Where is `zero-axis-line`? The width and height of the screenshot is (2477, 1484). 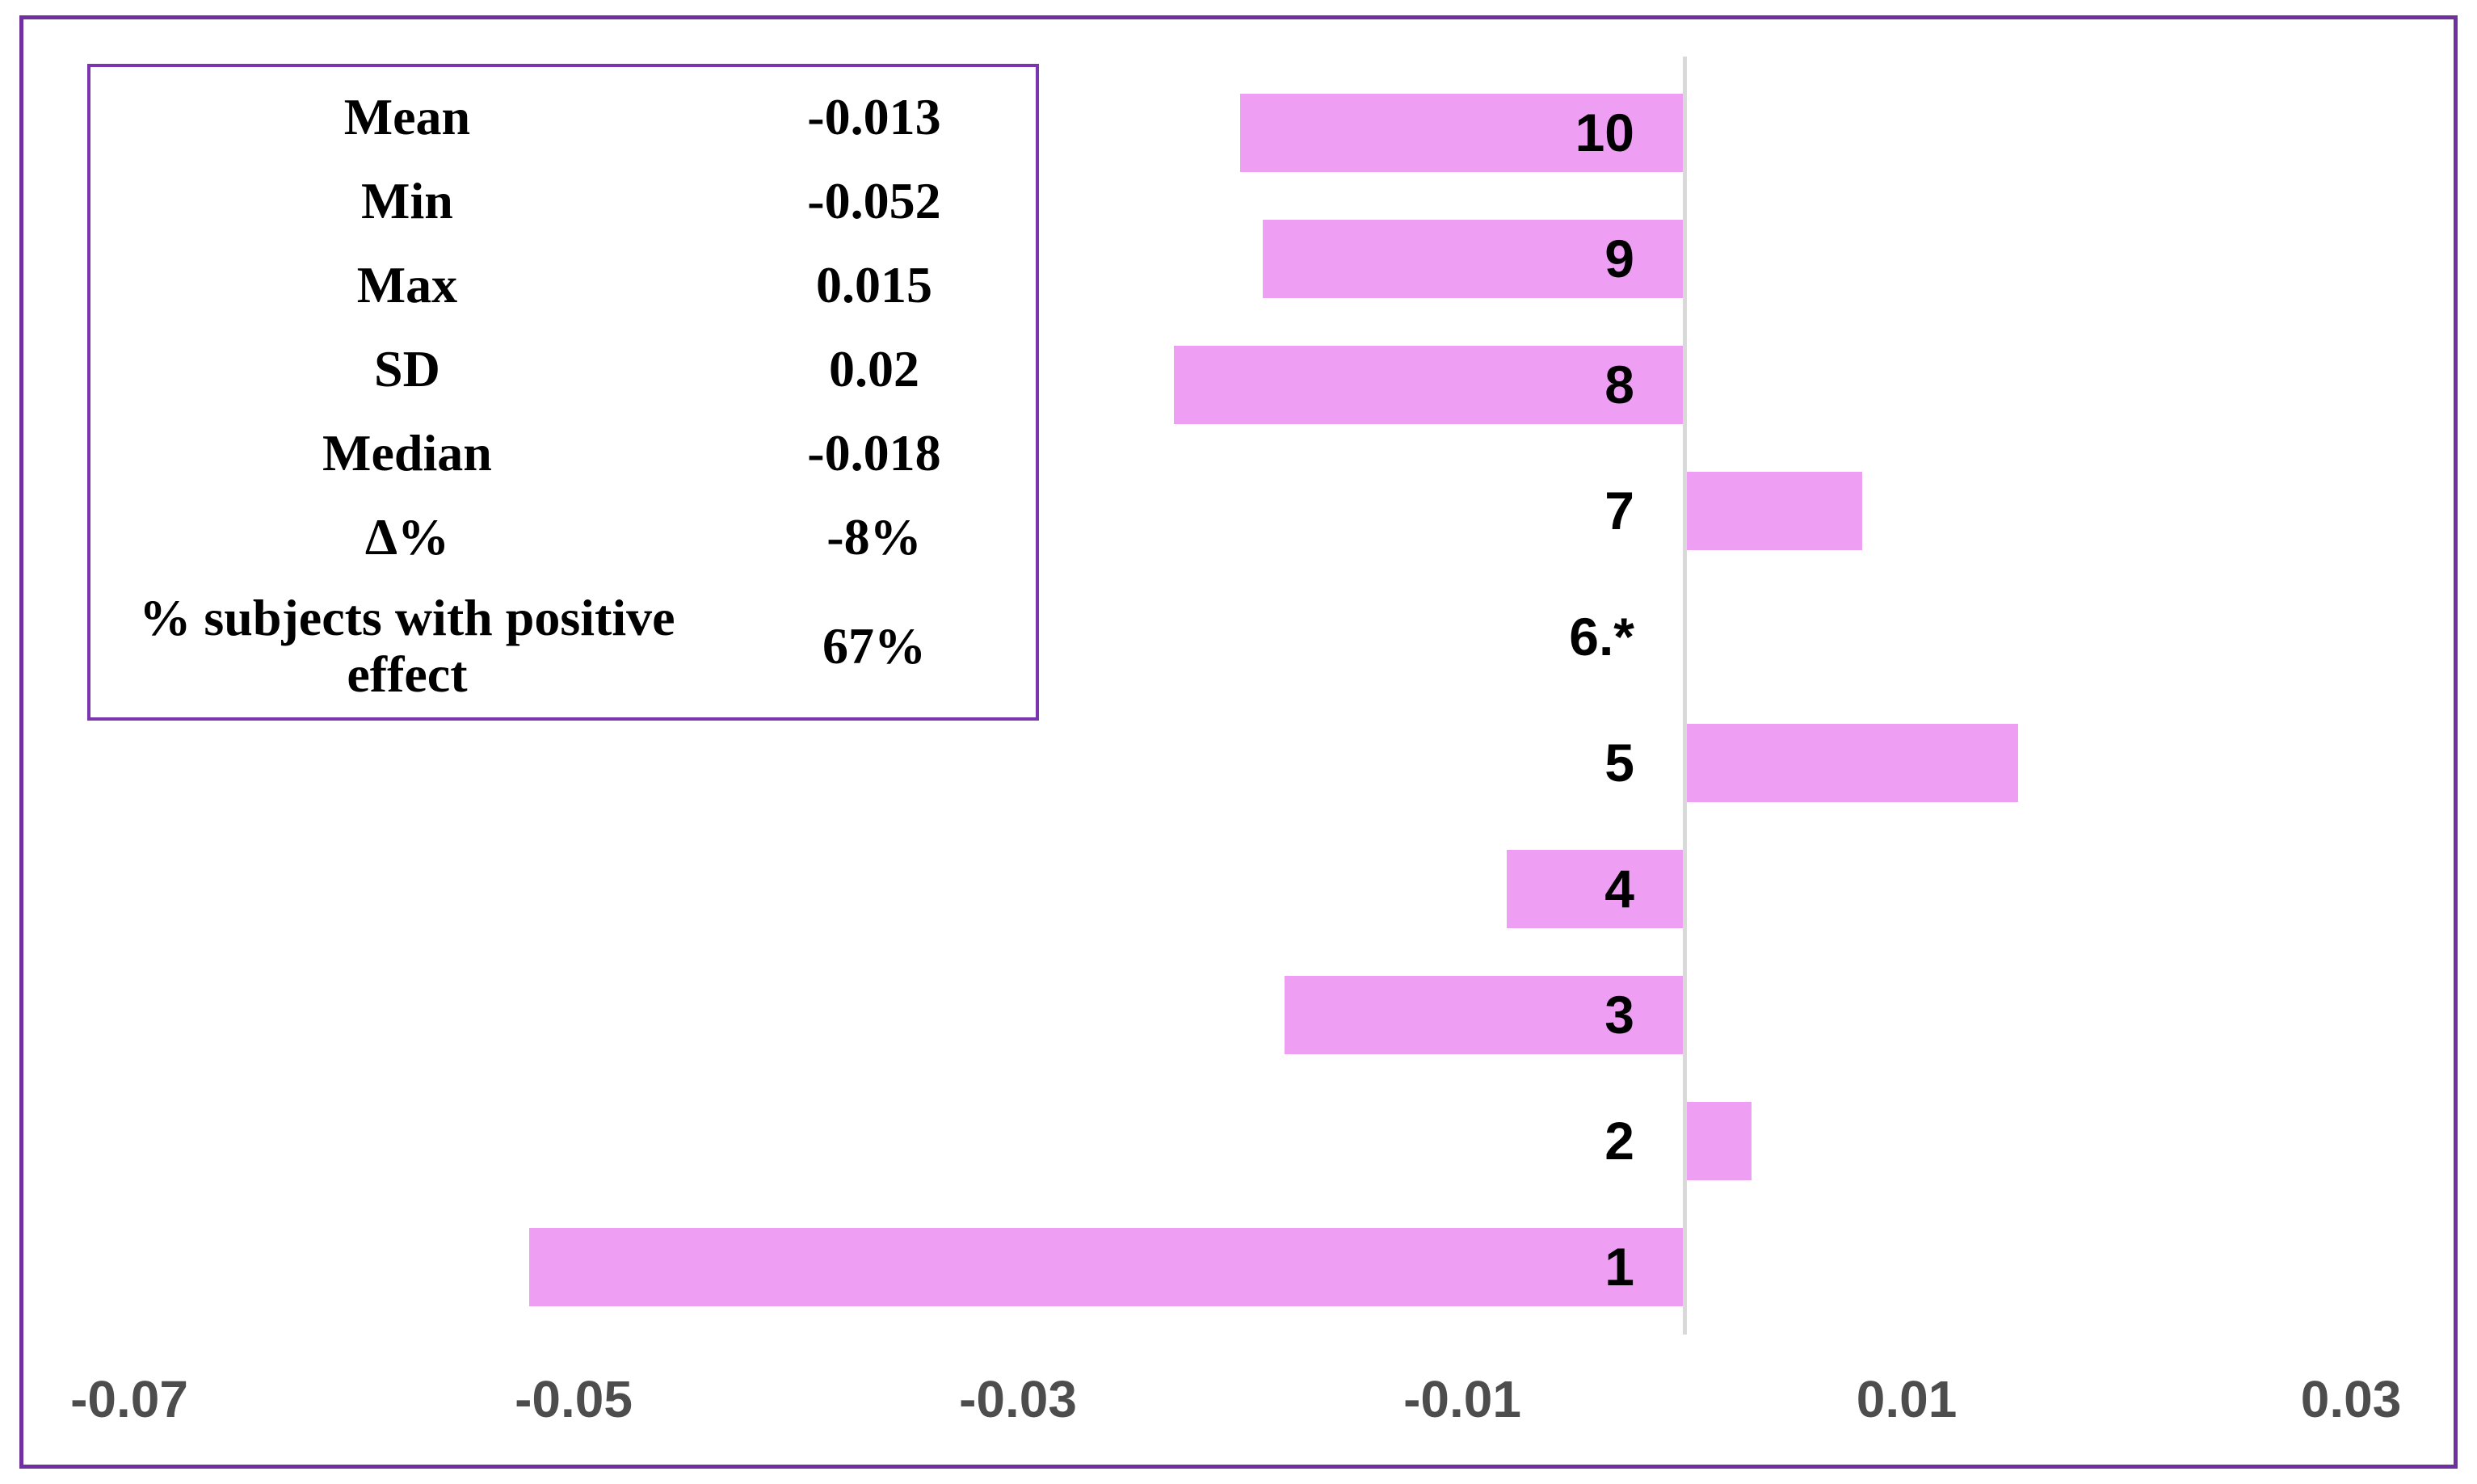
zero-axis-line is located at coordinates (1685, 696).